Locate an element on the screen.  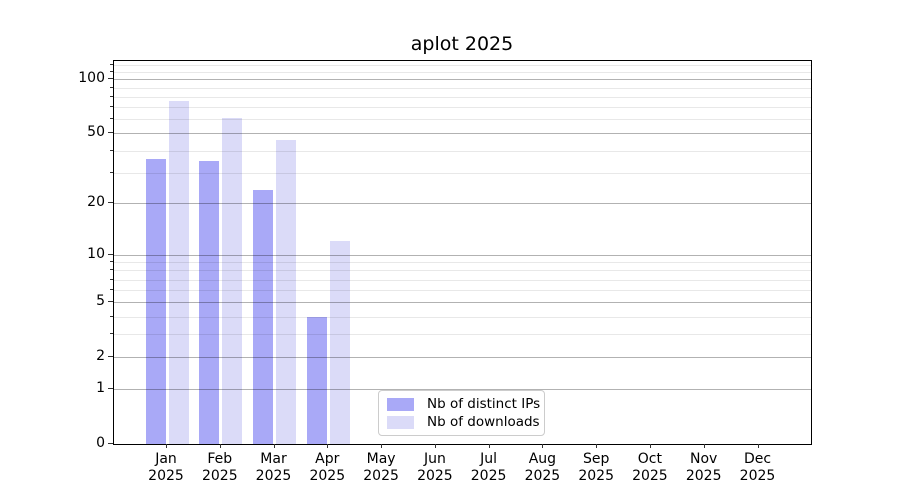
chart-title: aplot 2025 is located at coordinates (462, 44).